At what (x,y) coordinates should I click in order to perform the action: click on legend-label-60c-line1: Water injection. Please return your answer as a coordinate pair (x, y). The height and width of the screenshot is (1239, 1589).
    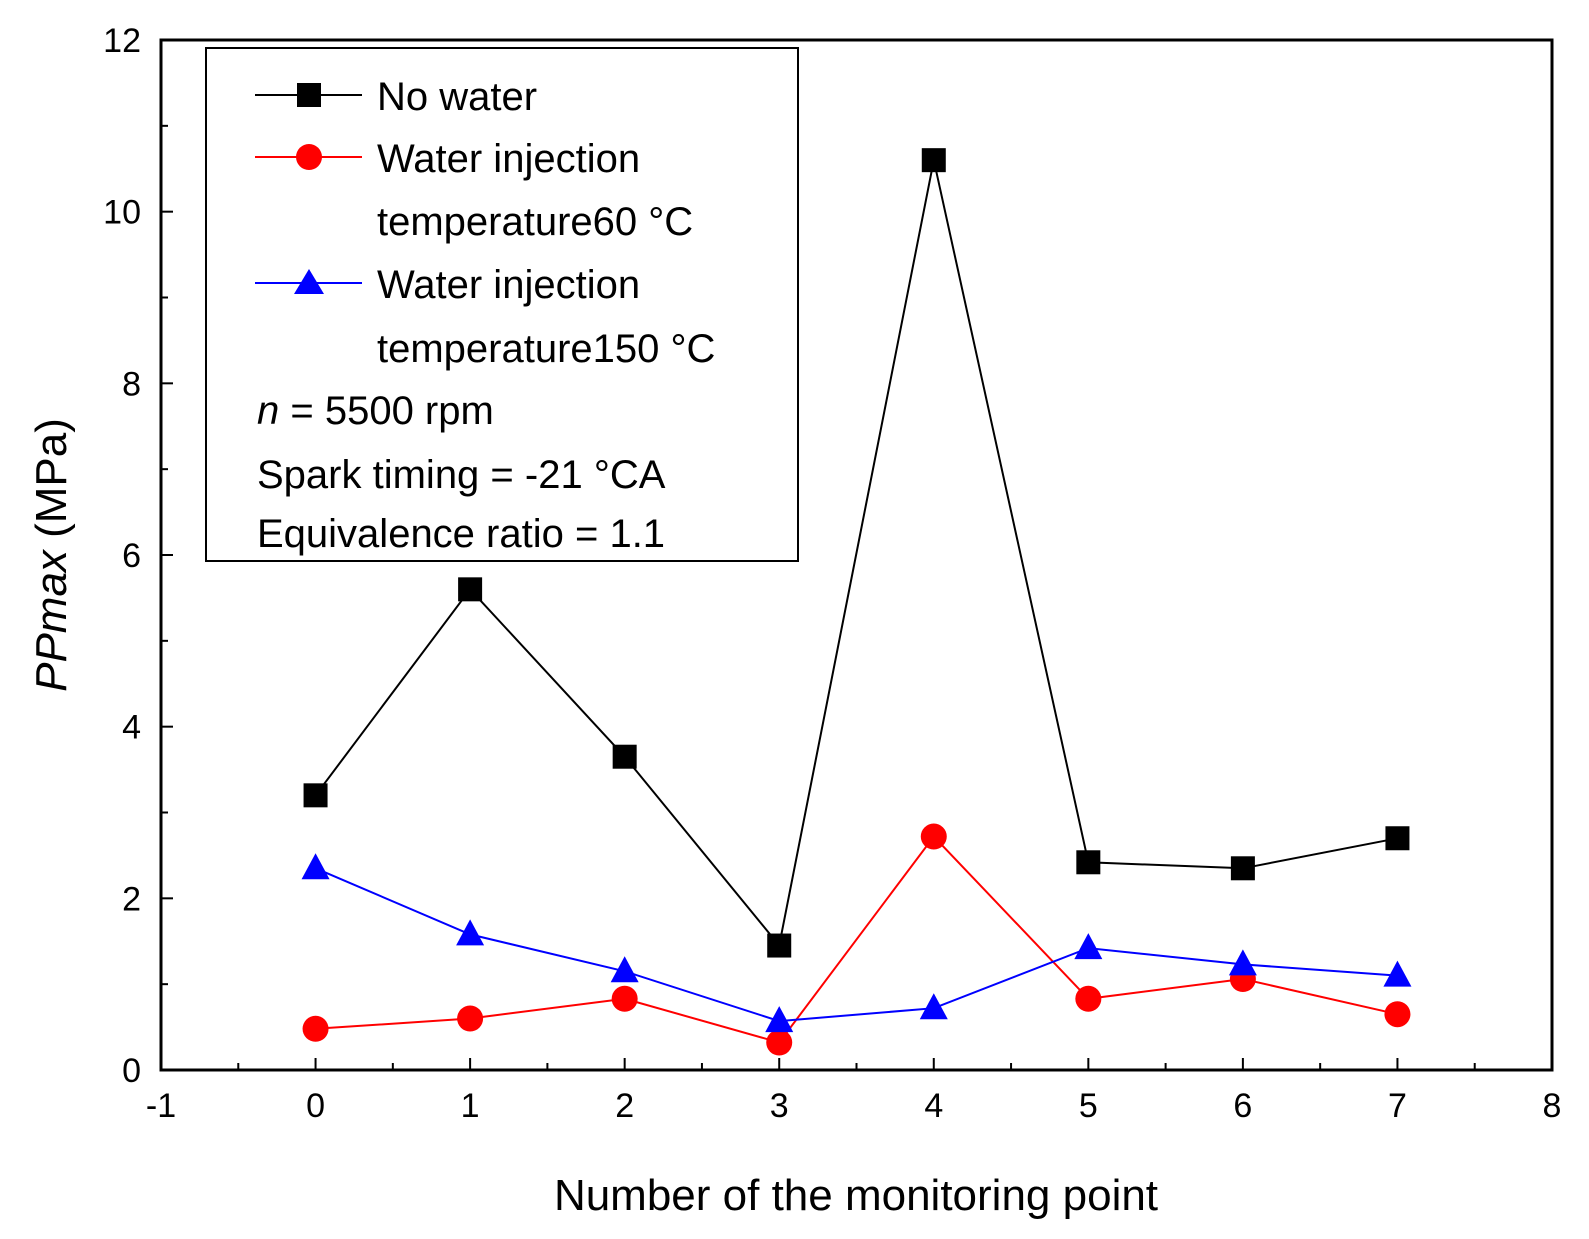
    Looking at the image, I should click on (508, 159).